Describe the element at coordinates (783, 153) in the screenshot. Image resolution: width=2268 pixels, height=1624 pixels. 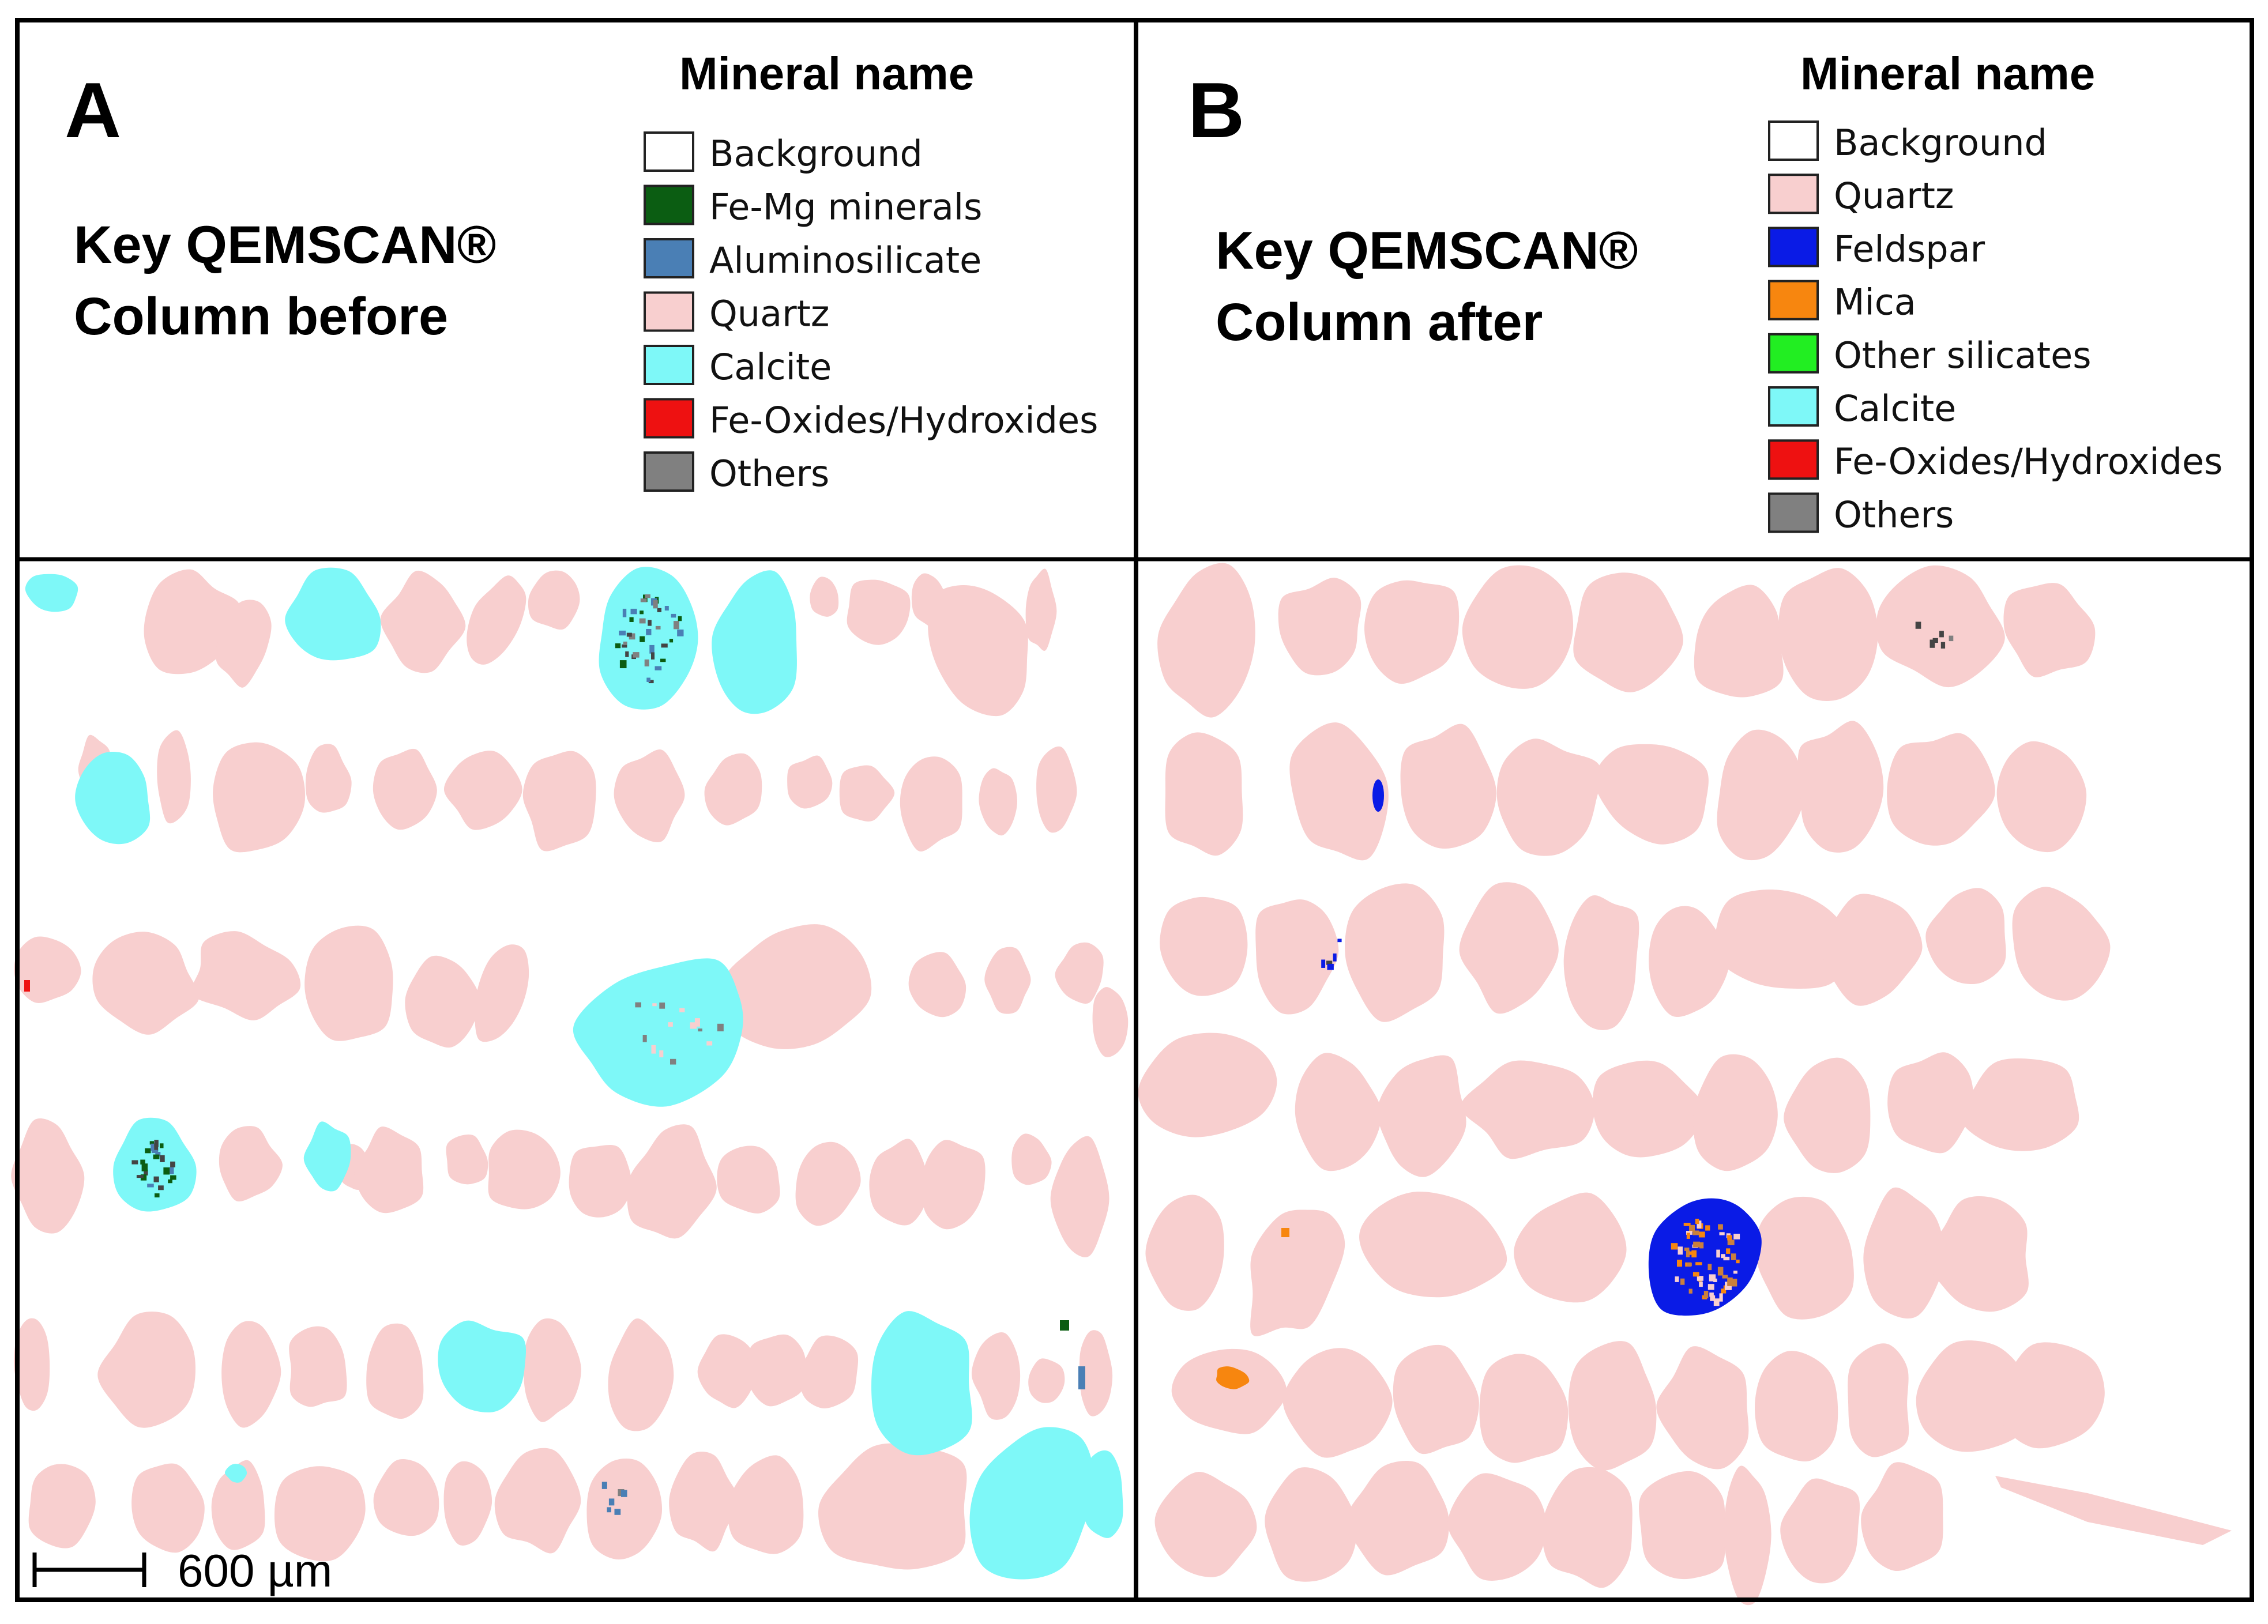
I see `legend-item: Background` at that location.